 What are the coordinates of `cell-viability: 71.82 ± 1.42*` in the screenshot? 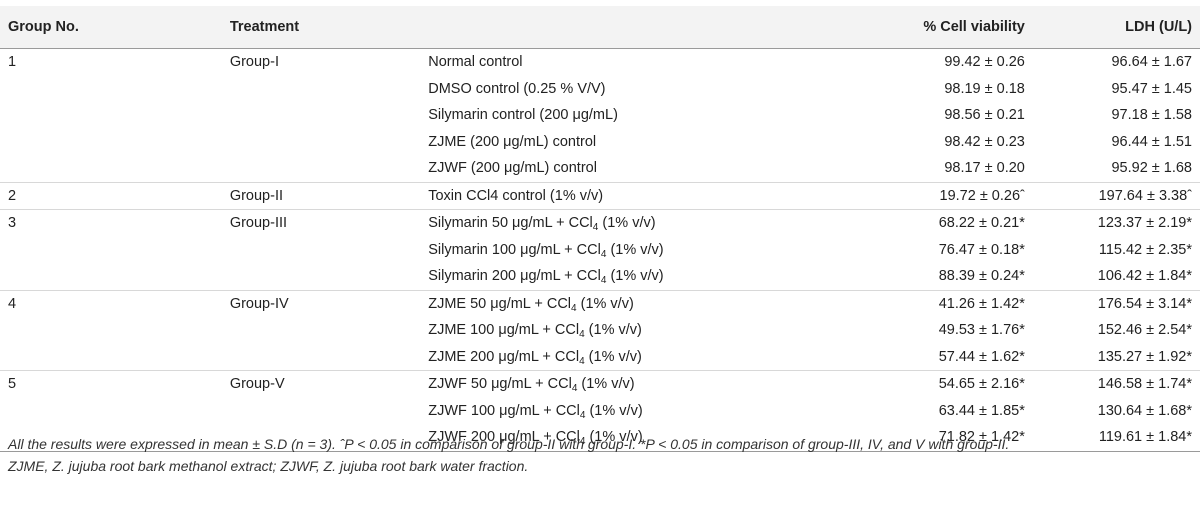 It's located at (921, 438).